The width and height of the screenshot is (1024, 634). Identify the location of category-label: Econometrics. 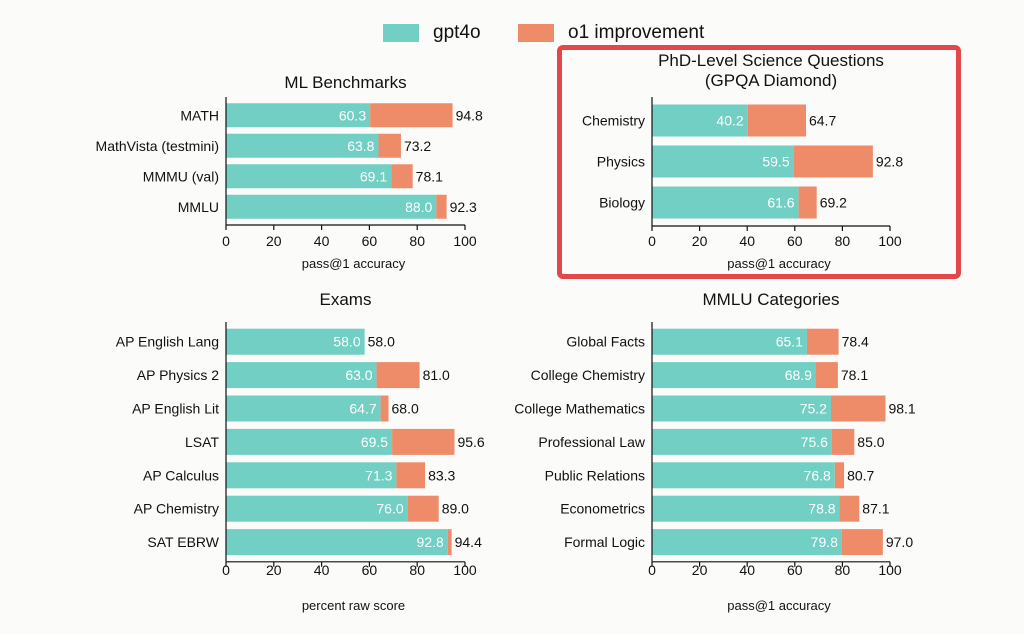
(602, 509).